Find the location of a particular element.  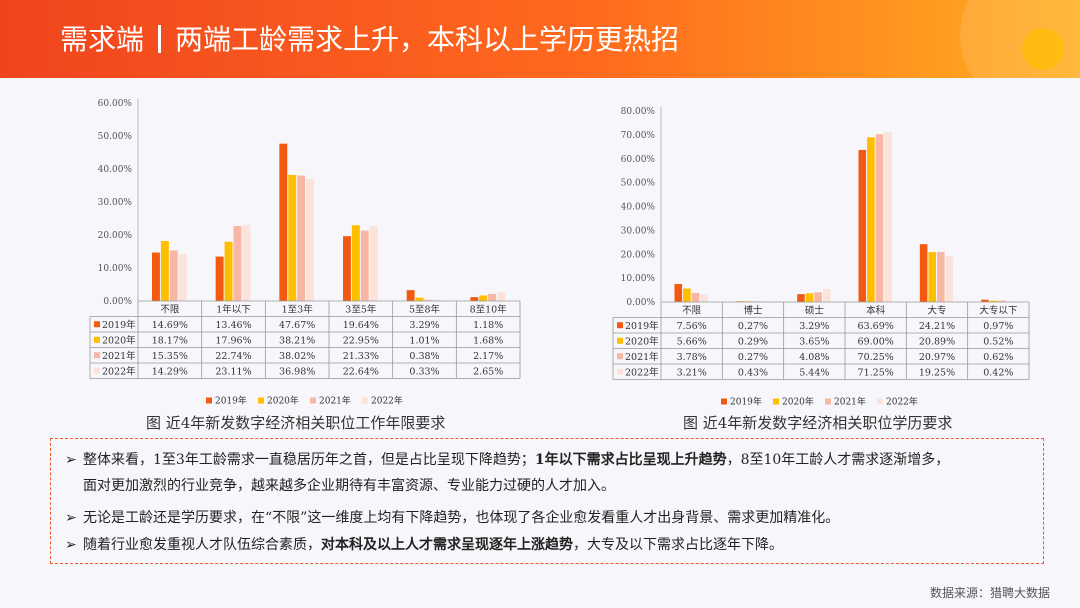

data-label: 4.08% is located at coordinates (814, 357).